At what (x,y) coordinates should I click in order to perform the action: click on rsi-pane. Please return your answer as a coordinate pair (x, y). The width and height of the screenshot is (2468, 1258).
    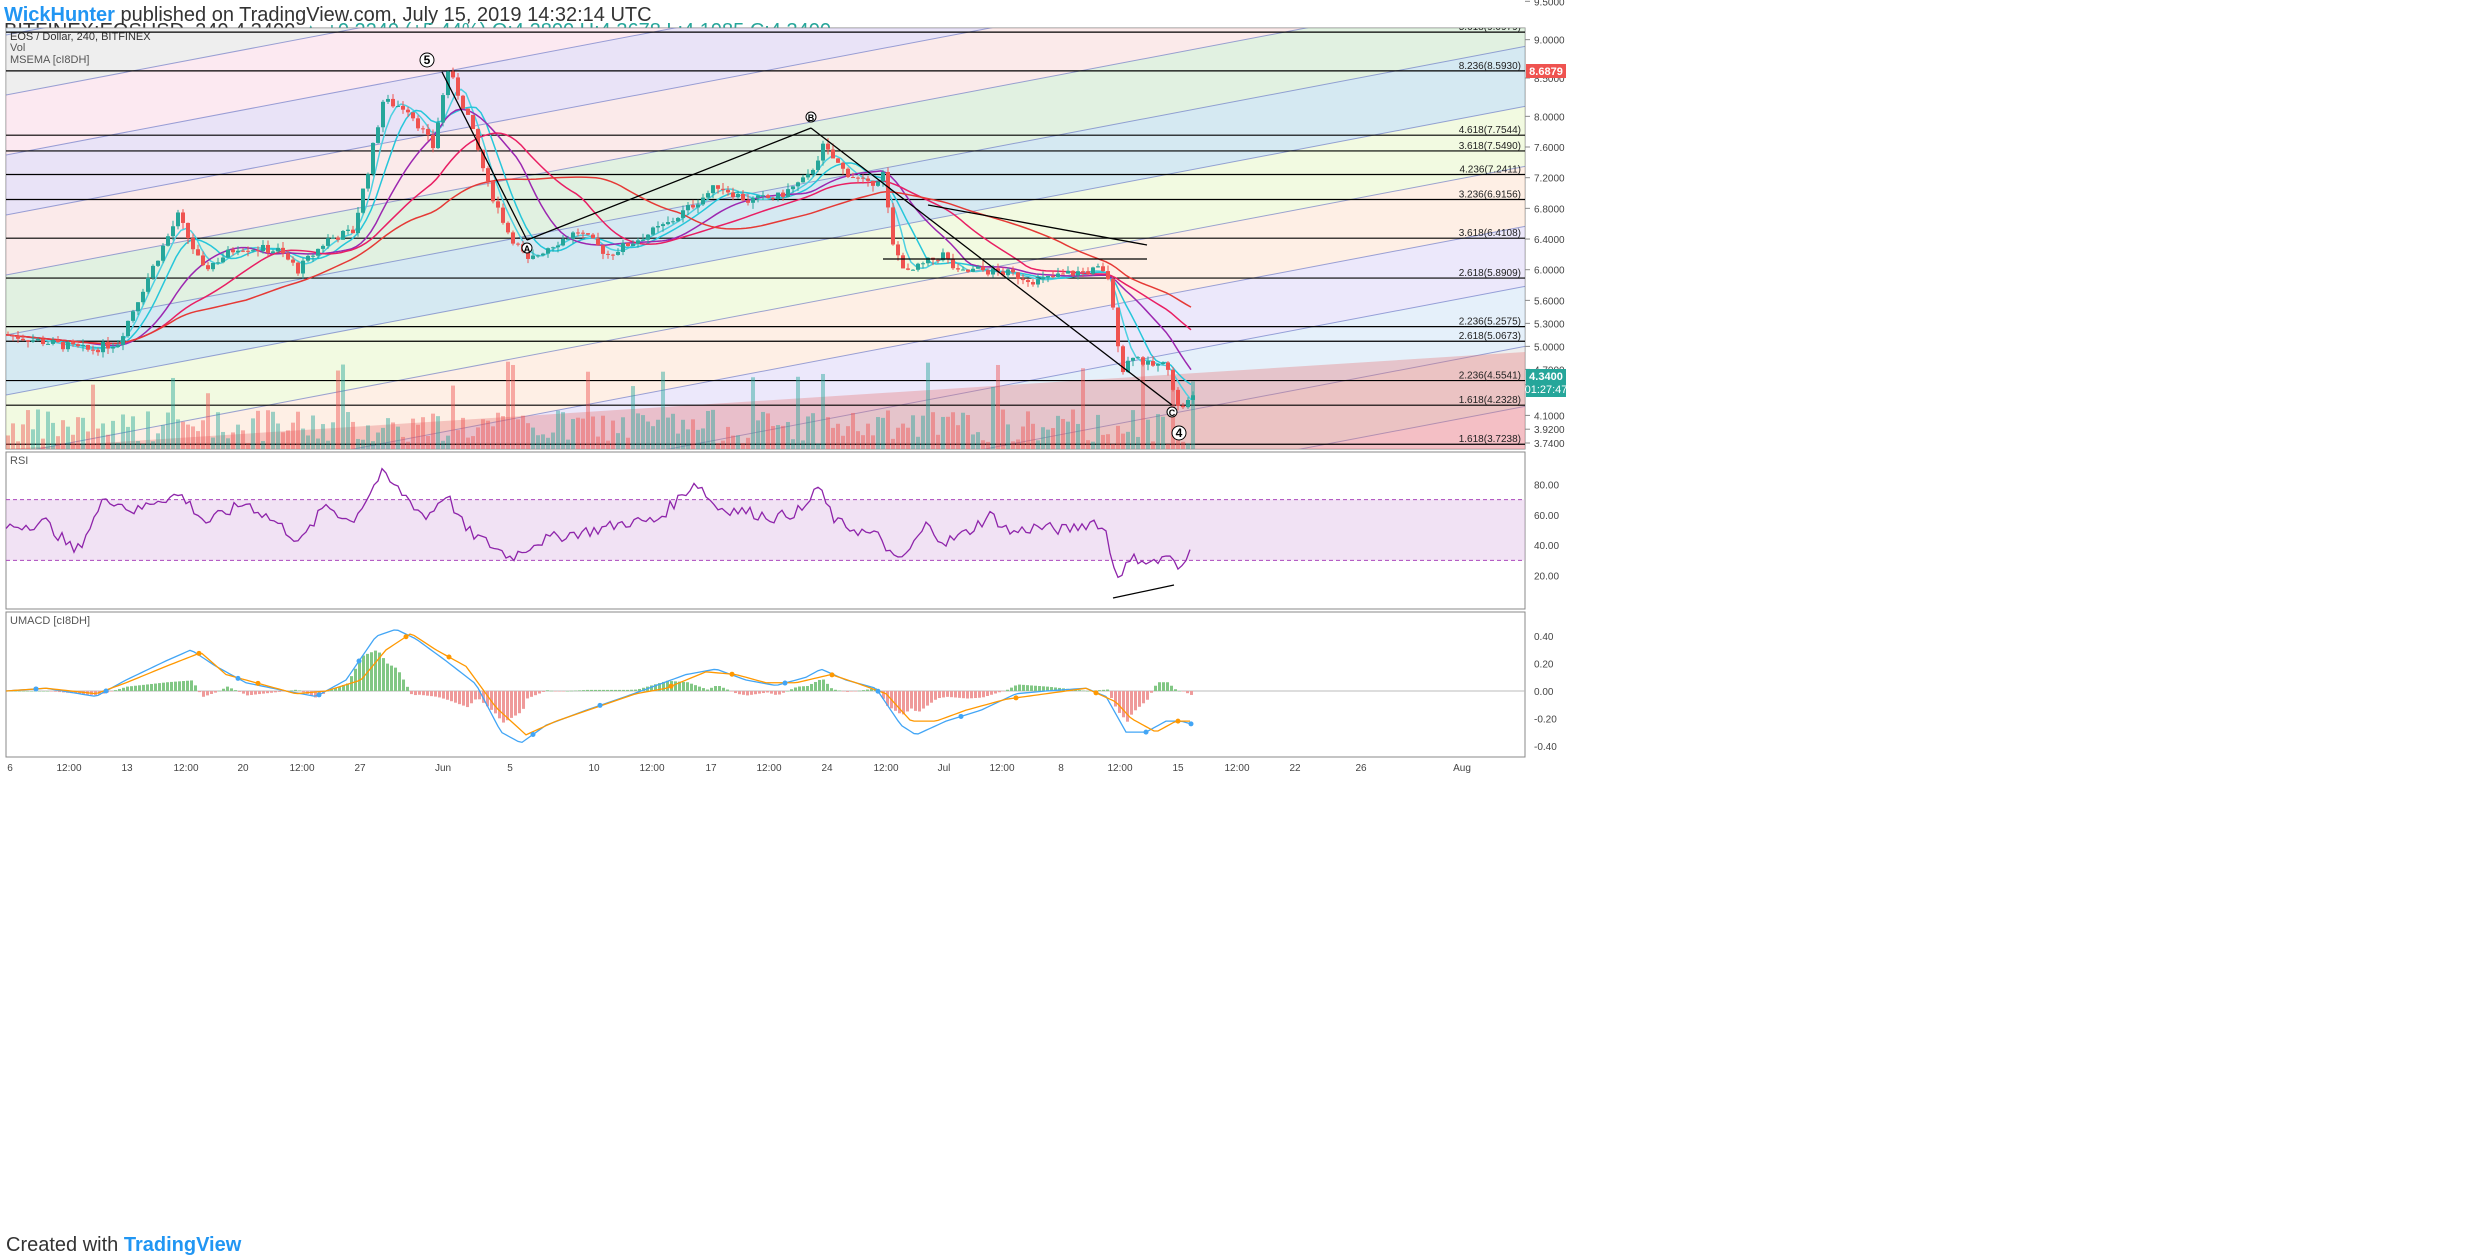
    Looking at the image, I should click on (765, 530).